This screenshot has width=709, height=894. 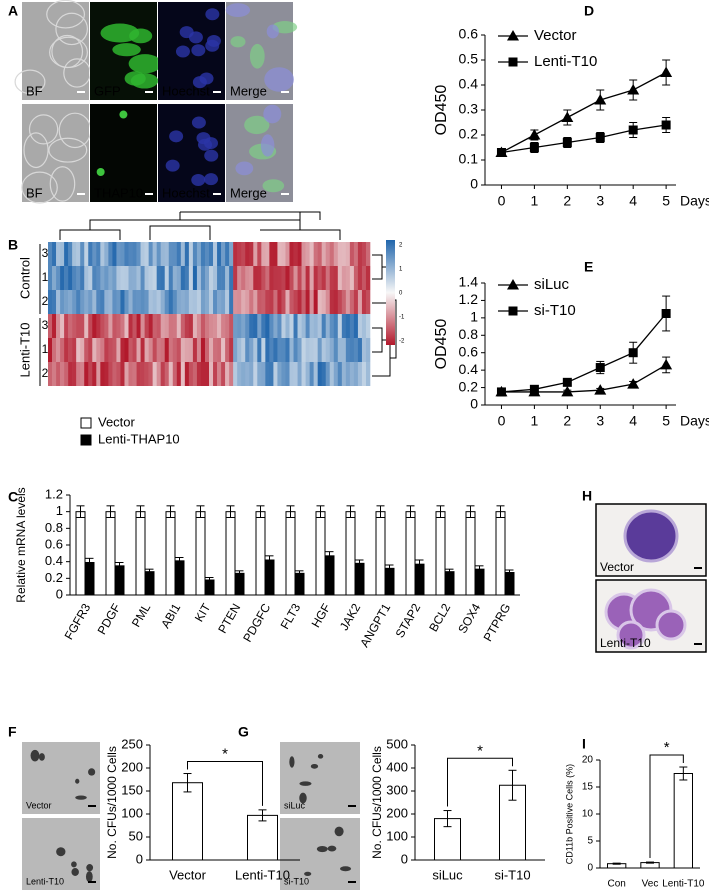 I want to click on x-tick-label: KIT, so click(x=203, y=613).